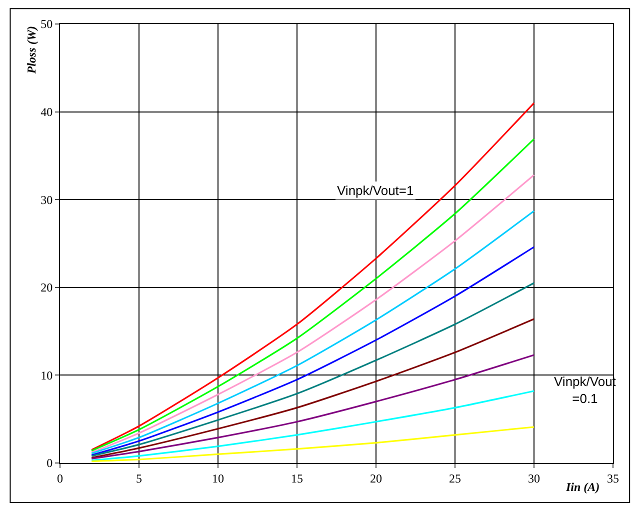 The width and height of the screenshot is (635, 511). Describe the element at coordinates (534, 478) in the screenshot. I see `x-tick-label: 30` at that location.